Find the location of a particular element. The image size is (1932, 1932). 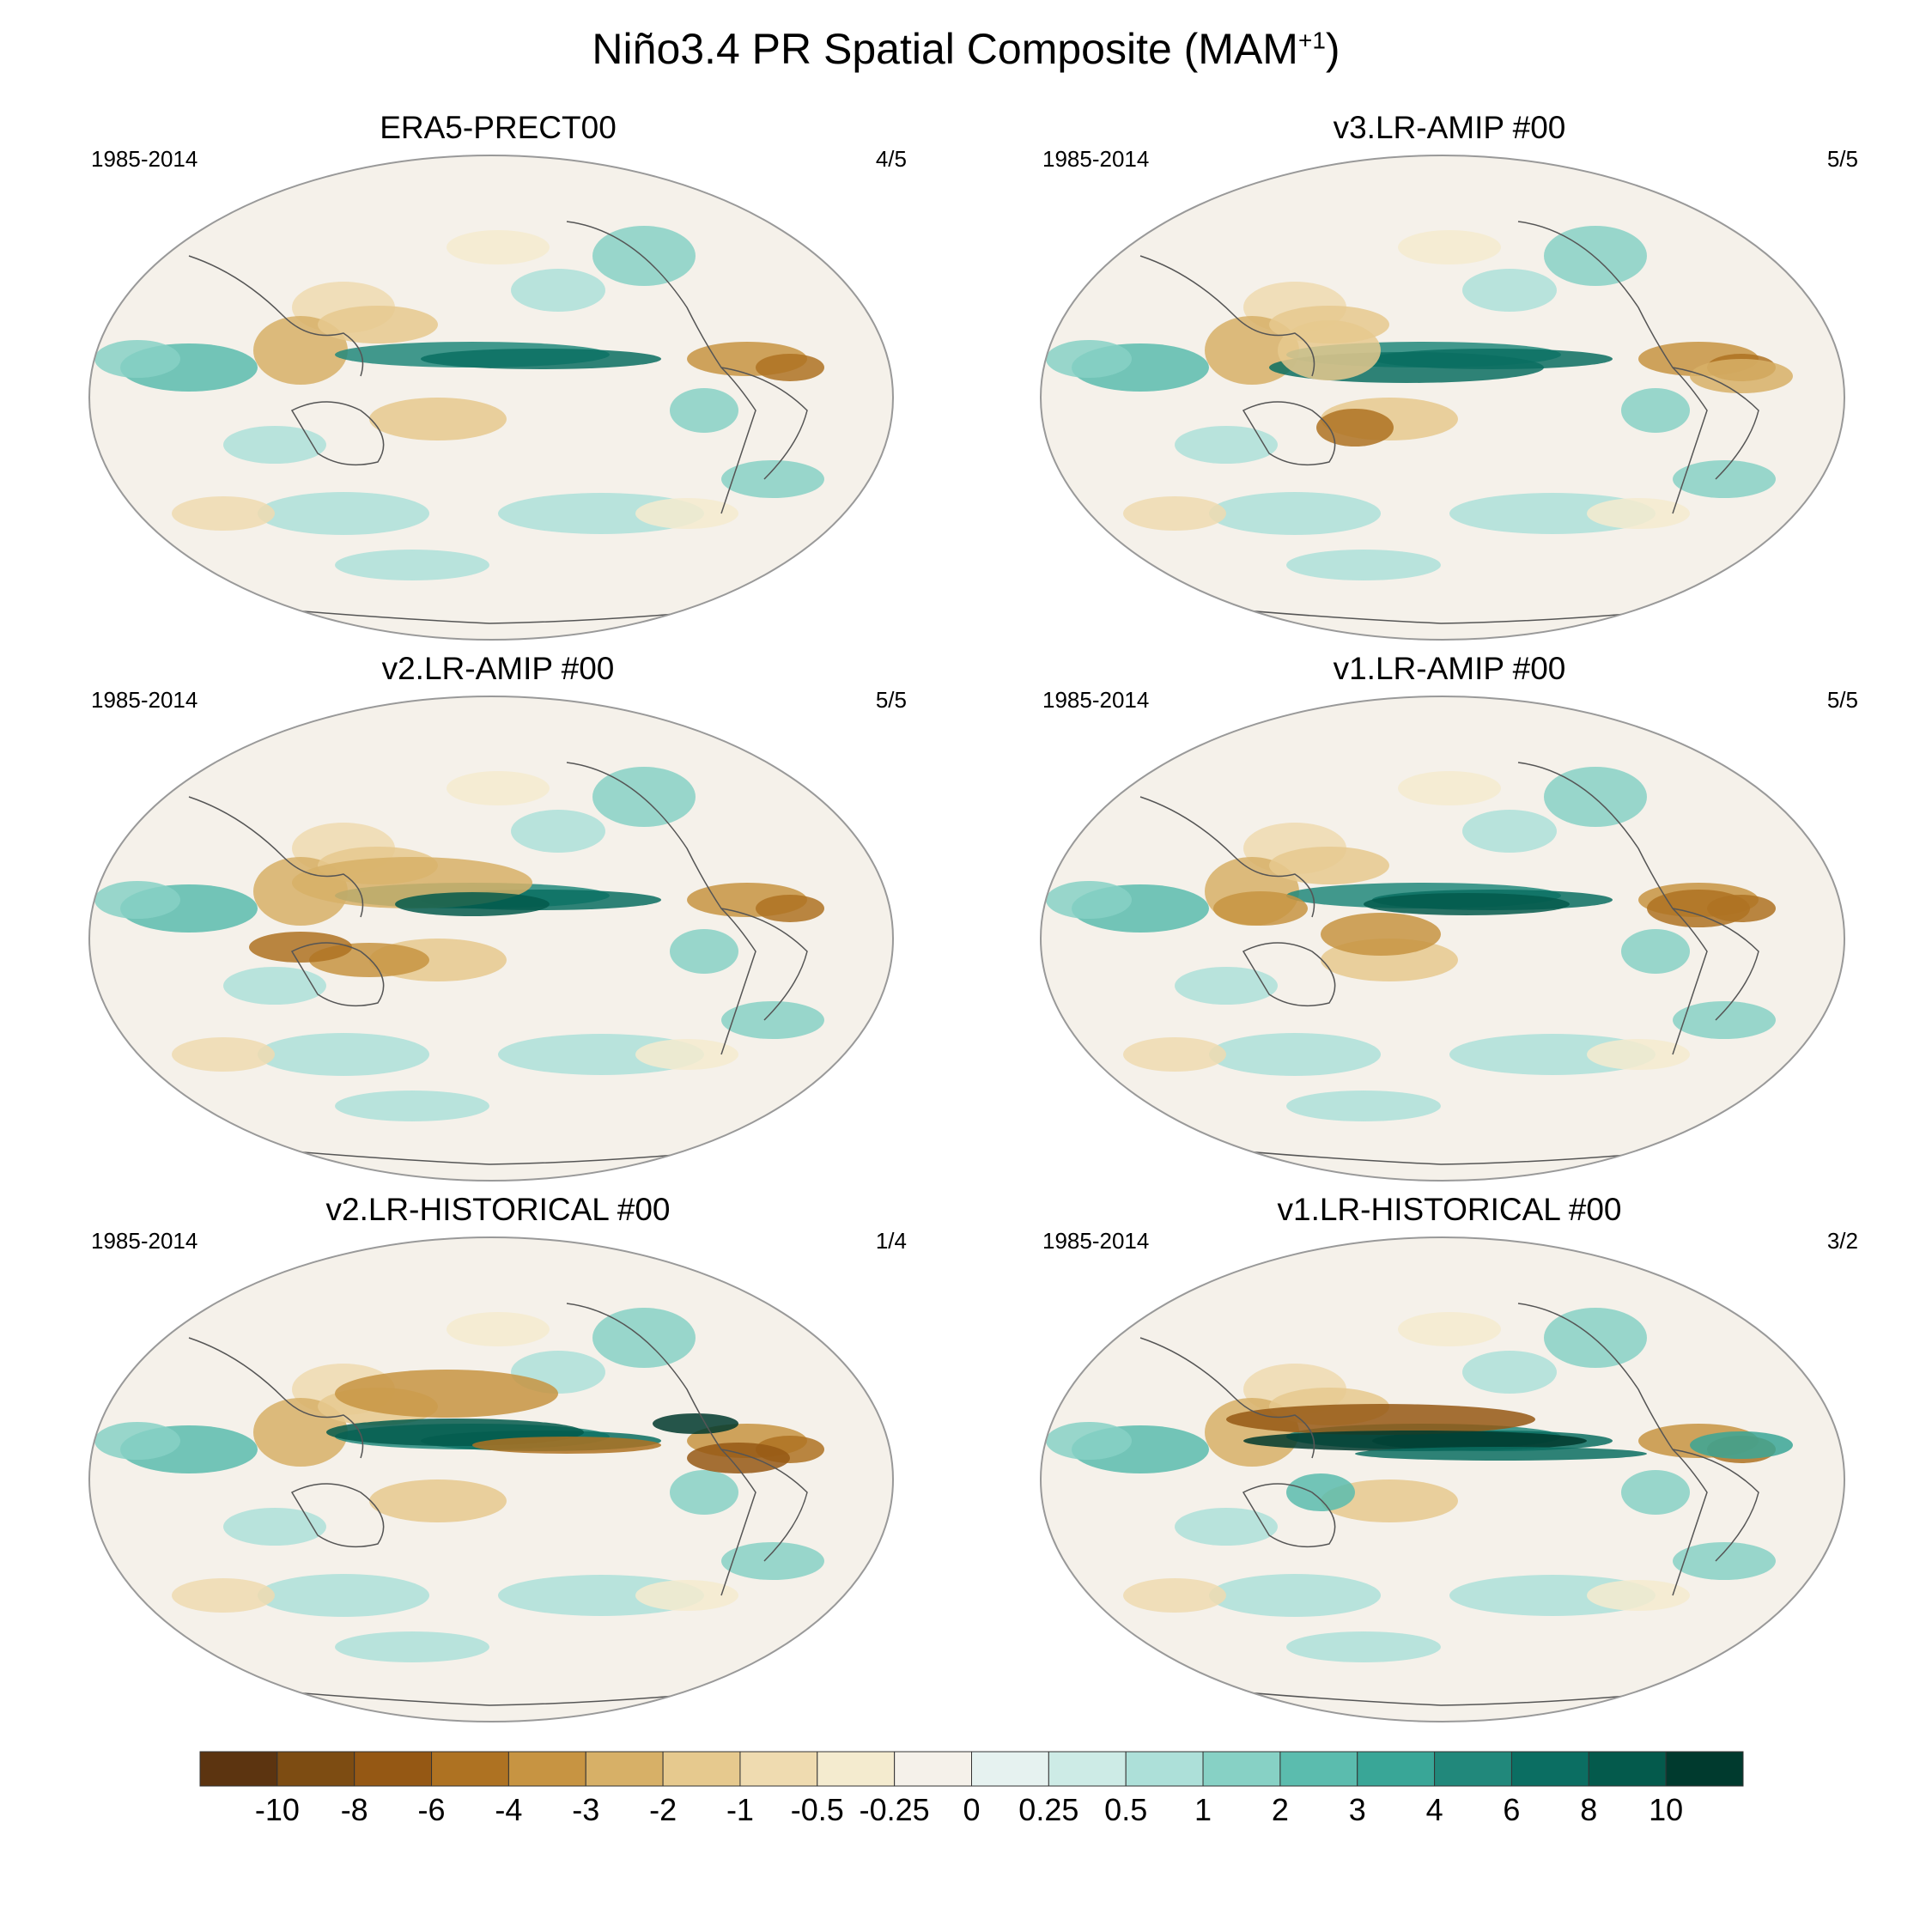

colorbar-tick-label: -0.5 is located at coordinates (817, 1809).